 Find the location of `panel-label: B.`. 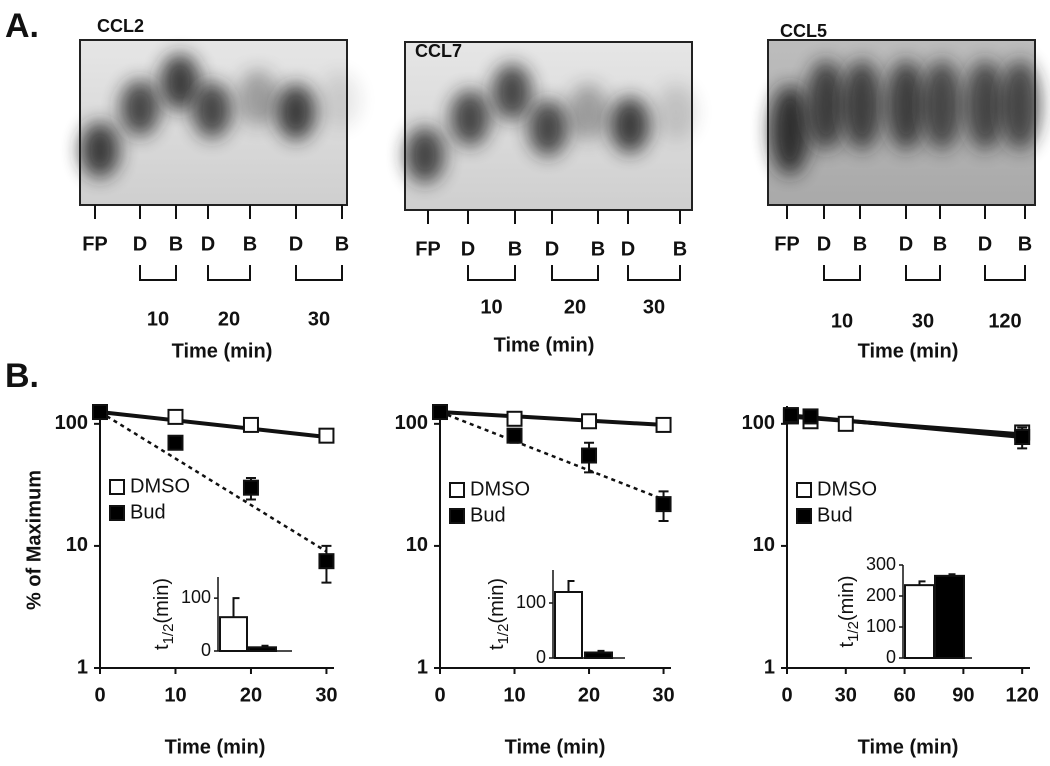

panel-label: B. is located at coordinates (22, 376).